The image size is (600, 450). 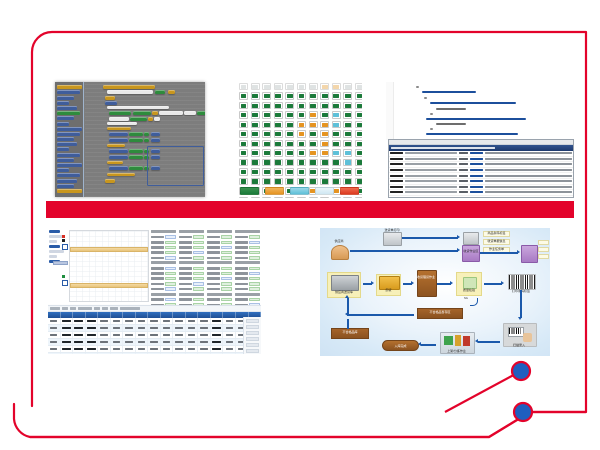 What do you see at coordinates (278, 87) in the screenshot?
I see `bin-cell-r0c3` at bounding box center [278, 87].